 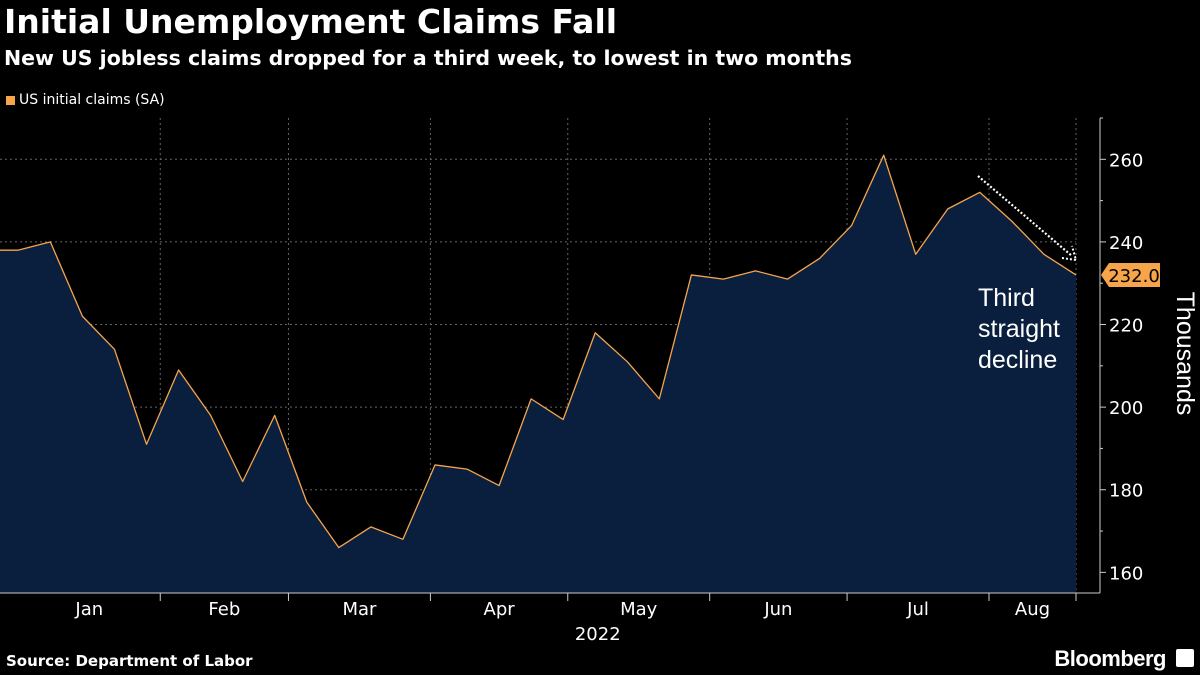 I want to click on y-tick-label: 200, so click(x=1126, y=408).